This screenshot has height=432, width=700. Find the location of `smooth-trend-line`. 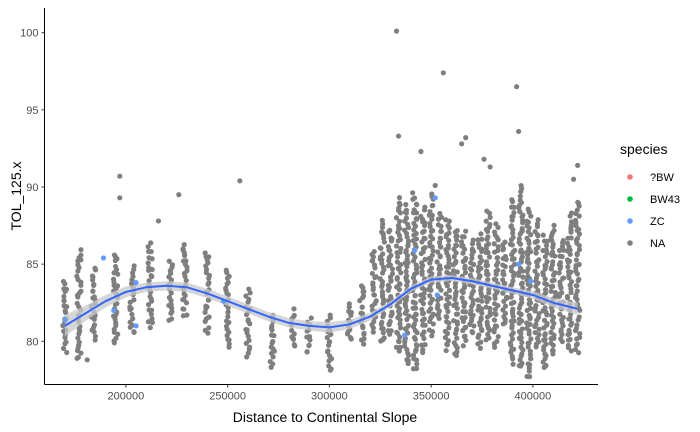

smooth-trend-line is located at coordinates (321, 303).